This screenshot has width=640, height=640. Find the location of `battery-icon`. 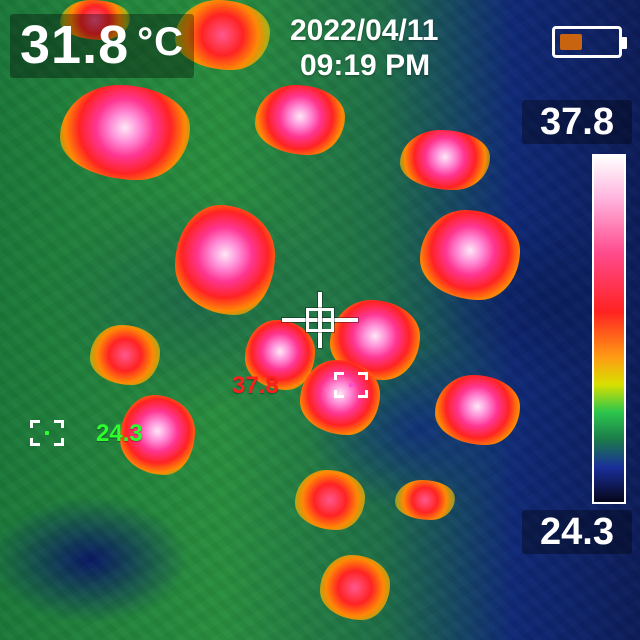

battery-icon is located at coordinates (587, 42).